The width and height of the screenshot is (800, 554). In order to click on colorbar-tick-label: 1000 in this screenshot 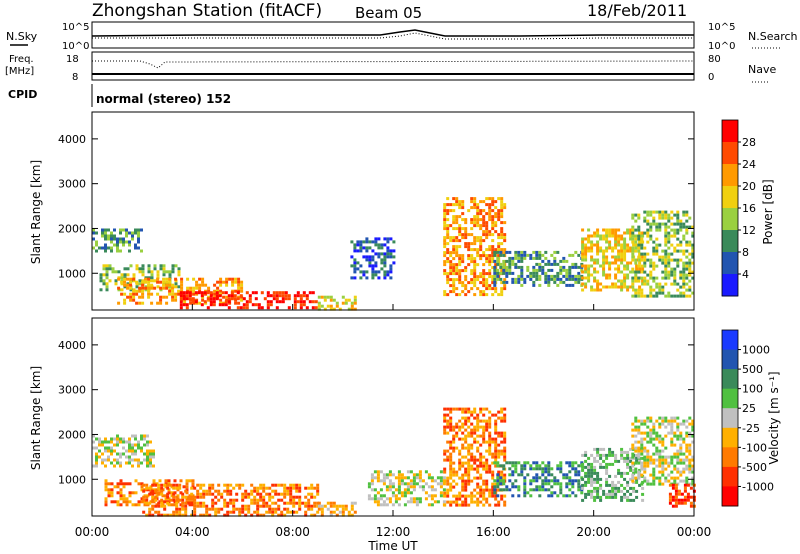, I will do `click(756, 350)`.